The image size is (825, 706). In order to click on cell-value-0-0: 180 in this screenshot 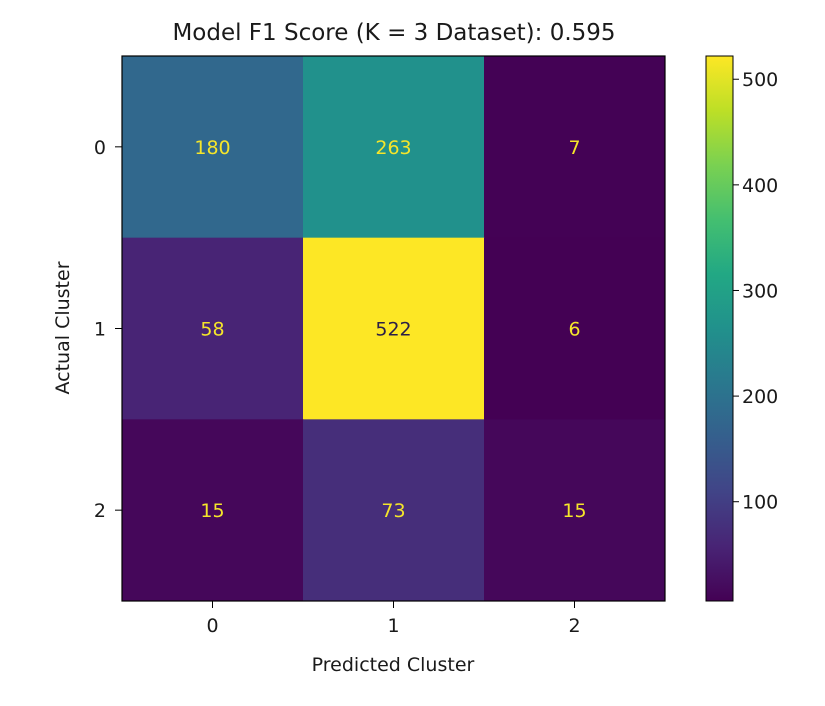, I will do `click(212, 148)`.